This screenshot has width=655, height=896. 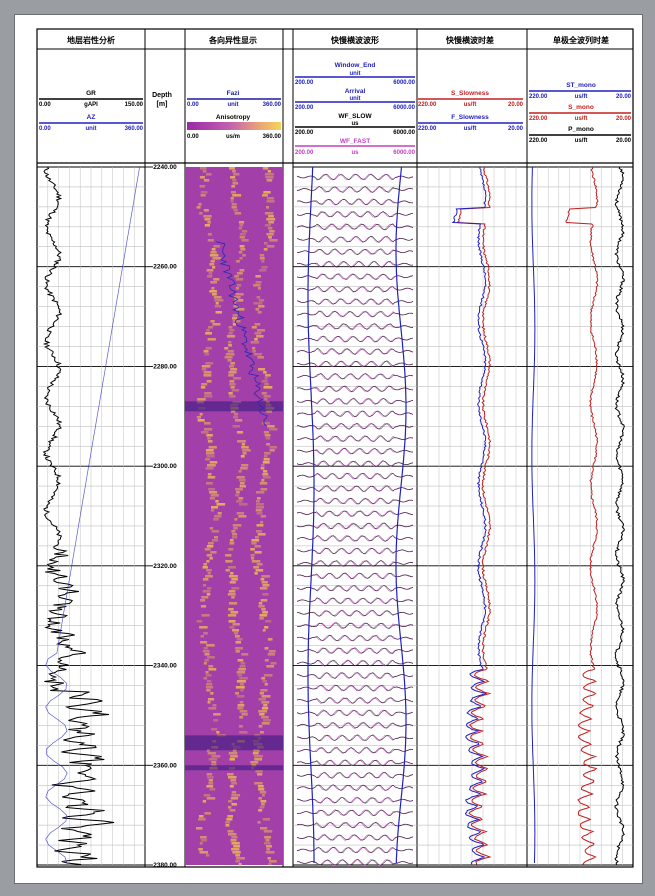 I want to click on legend-az-max: 360.00, so click(x=134, y=129).